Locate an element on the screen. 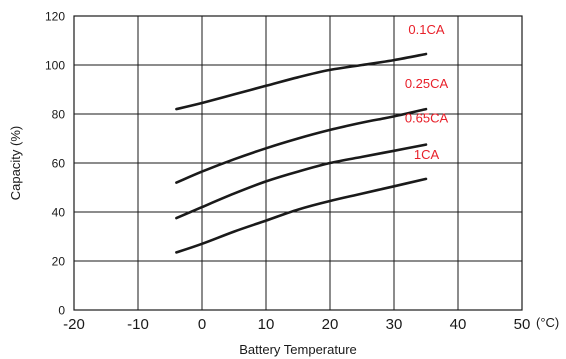 The image size is (566, 359). y-tick-label: 120 is located at coordinates (55, 17).